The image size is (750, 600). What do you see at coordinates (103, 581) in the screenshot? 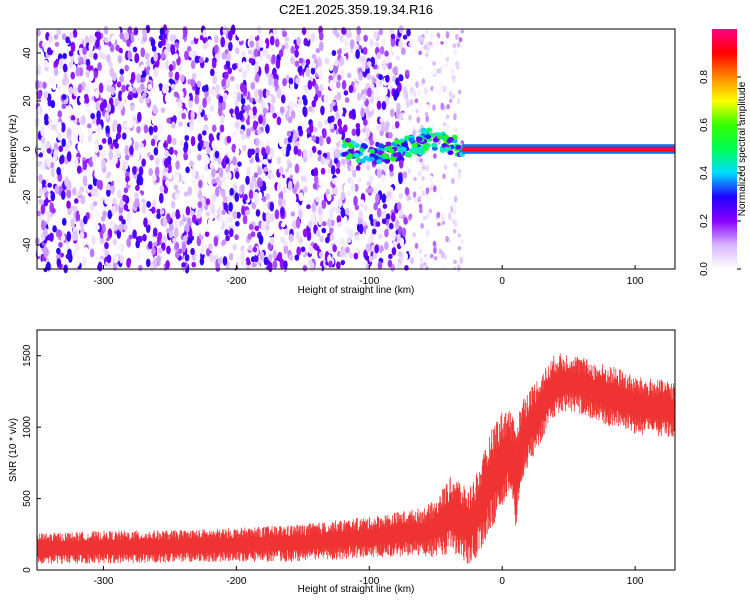
I see `snr-x-tick-label: -300` at bounding box center [103, 581].